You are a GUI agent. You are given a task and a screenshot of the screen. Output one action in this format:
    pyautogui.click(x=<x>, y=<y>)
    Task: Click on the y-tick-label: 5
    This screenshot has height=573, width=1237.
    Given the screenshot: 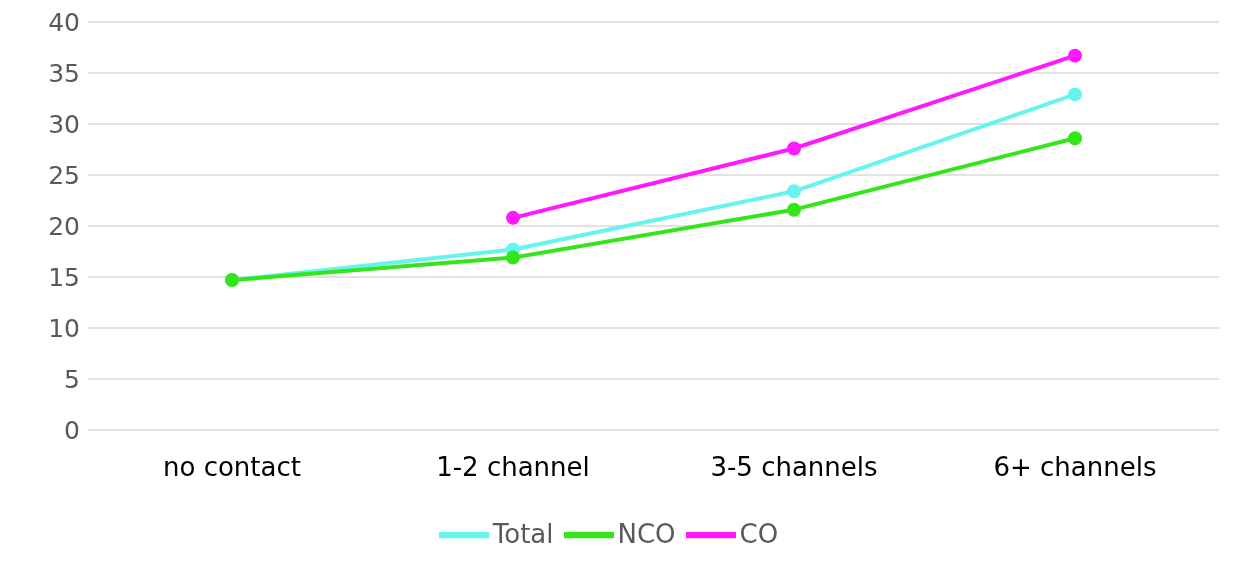 What is the action you would take?
    pyautogui.click(x=72, y=379)
    